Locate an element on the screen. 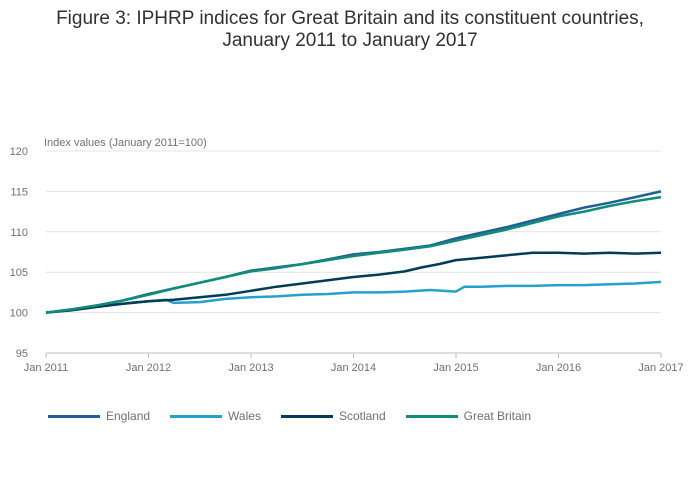 The image size is (700, 502). y-tick-label: 95 is located at coordinates (22, 354).